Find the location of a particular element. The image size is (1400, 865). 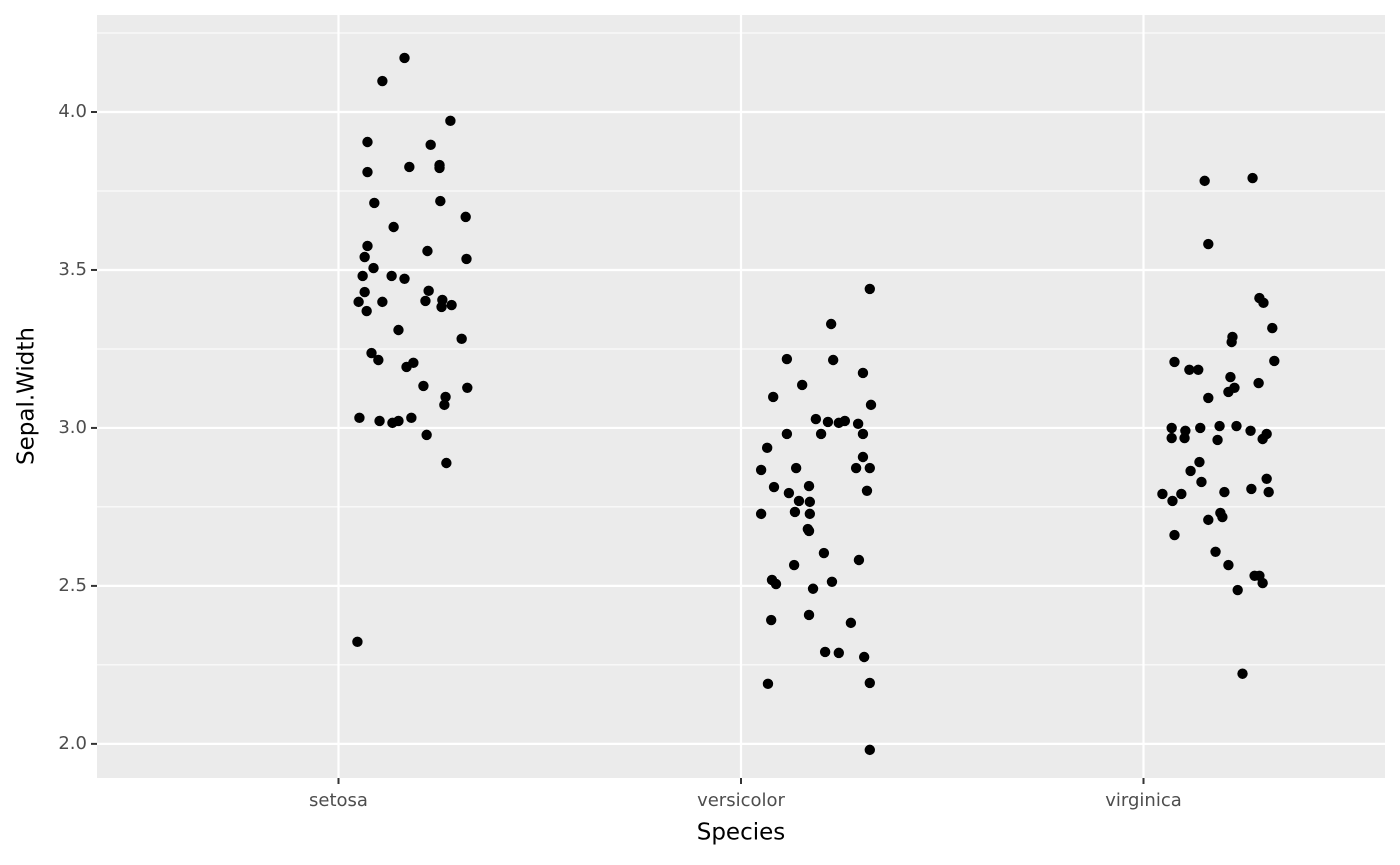

y-tick-label: 2.5 is located at coordinates (72, 585).